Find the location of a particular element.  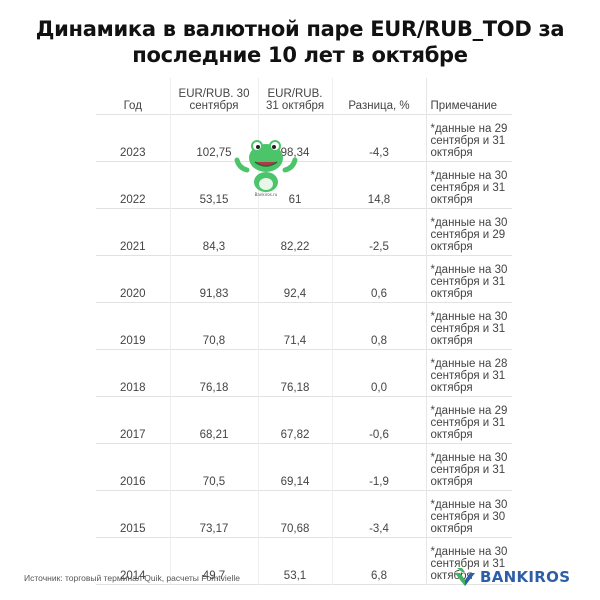

cell-oct: 82,22 is located at coordinates (295, 232).